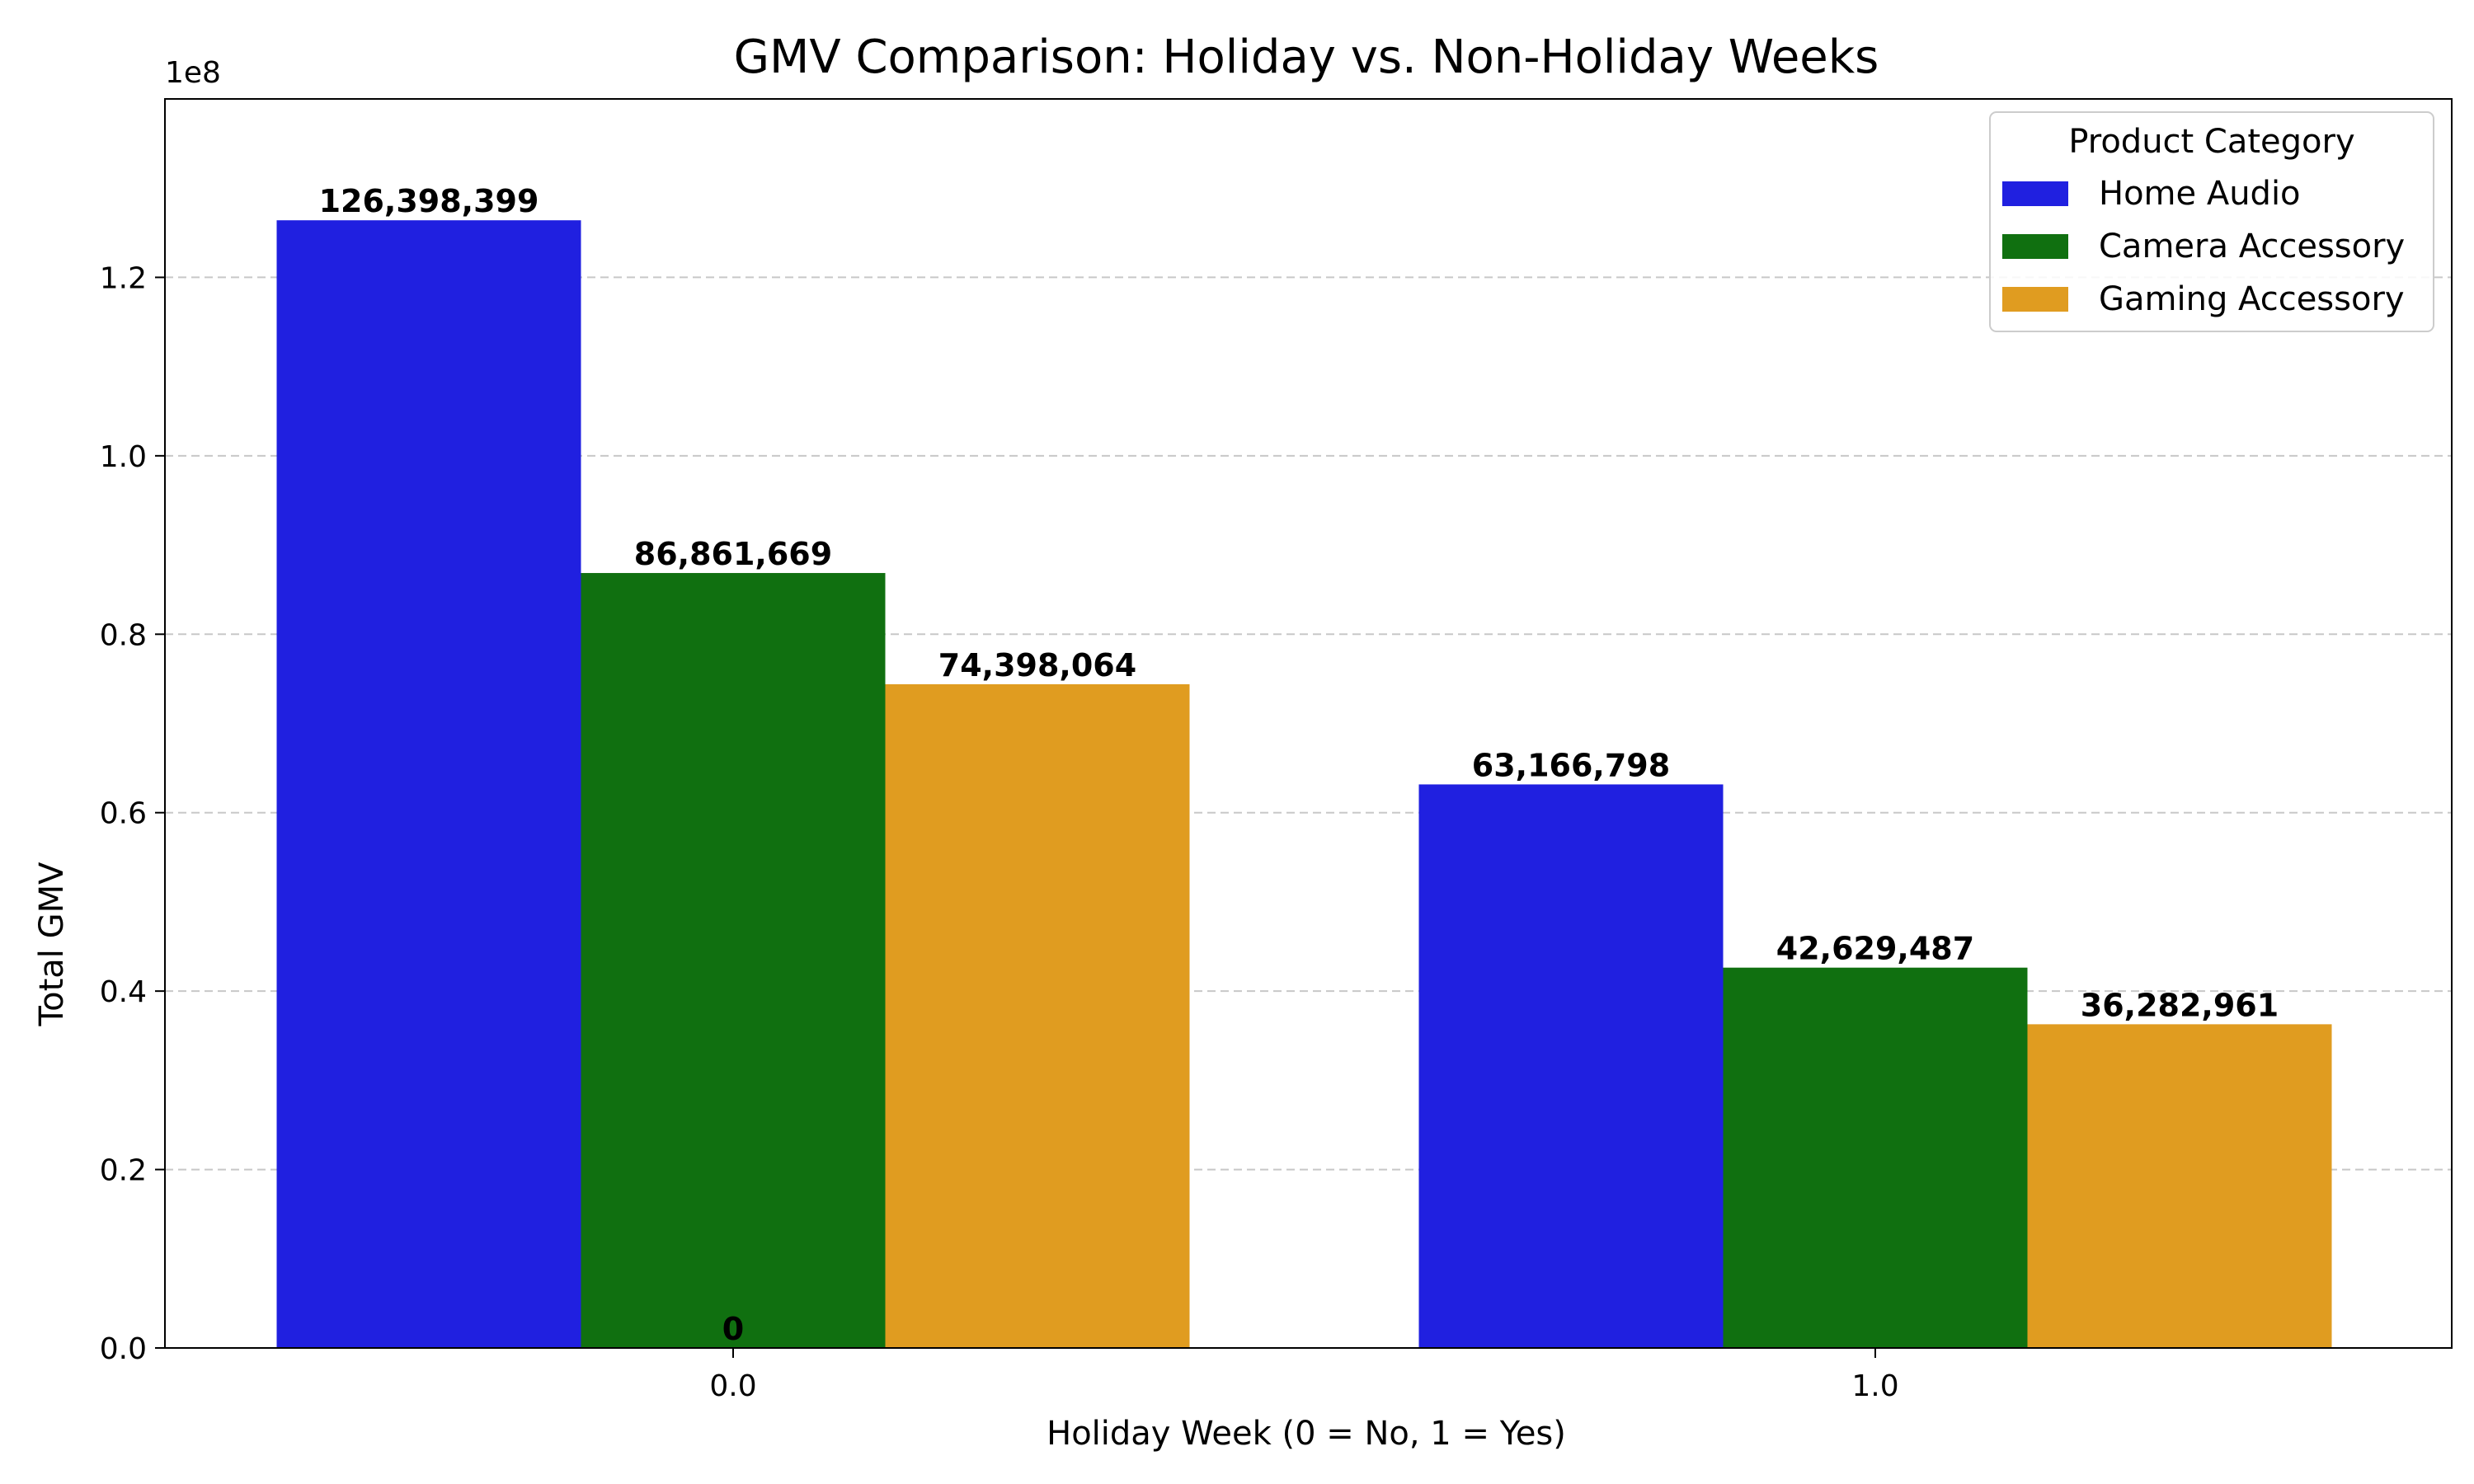 The image size is (2474, 1484). Describe the element at coordinates (1571, 765) in the screenshot. I see `bar-value-label: 63,166,798` at that location.